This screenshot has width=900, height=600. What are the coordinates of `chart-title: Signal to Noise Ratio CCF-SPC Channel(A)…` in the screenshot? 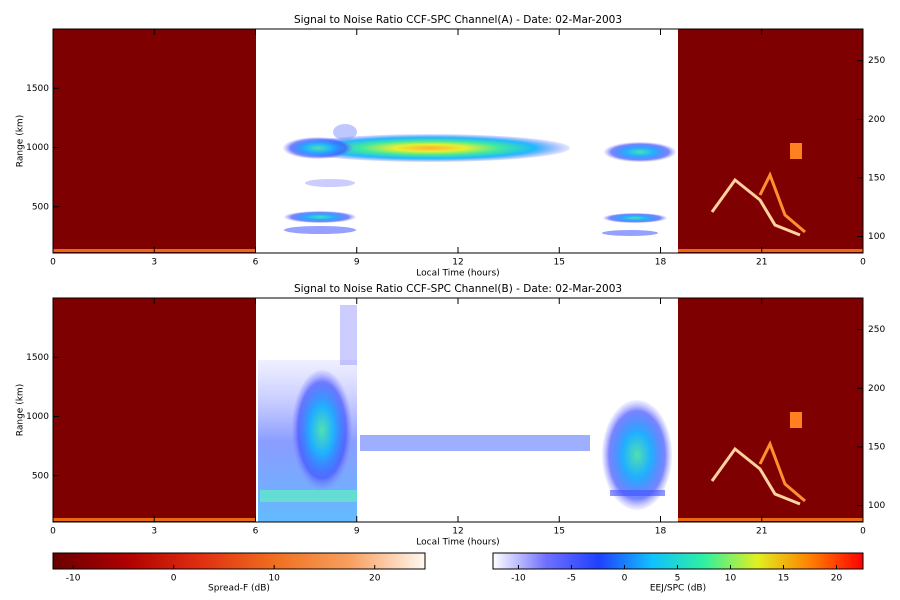 It's located at (458, 20).